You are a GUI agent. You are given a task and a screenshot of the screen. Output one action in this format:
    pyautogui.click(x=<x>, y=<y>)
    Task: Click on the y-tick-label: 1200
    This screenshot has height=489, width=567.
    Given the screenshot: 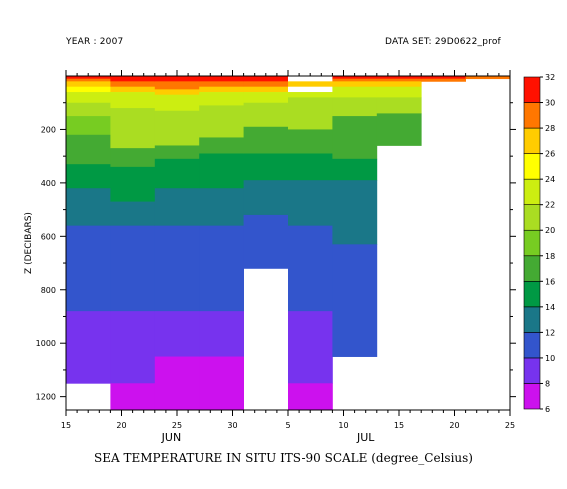 What is the action you would take?
    pyautogui.click(x=46, y=397)
    